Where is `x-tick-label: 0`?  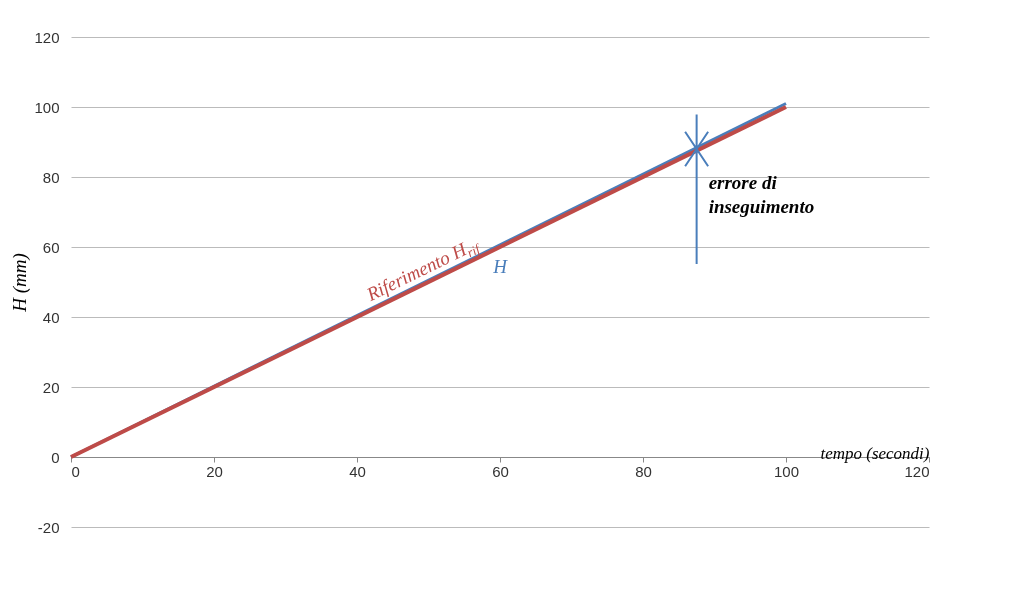 x-tick-label: 0 is located at coordinates (75, 471).